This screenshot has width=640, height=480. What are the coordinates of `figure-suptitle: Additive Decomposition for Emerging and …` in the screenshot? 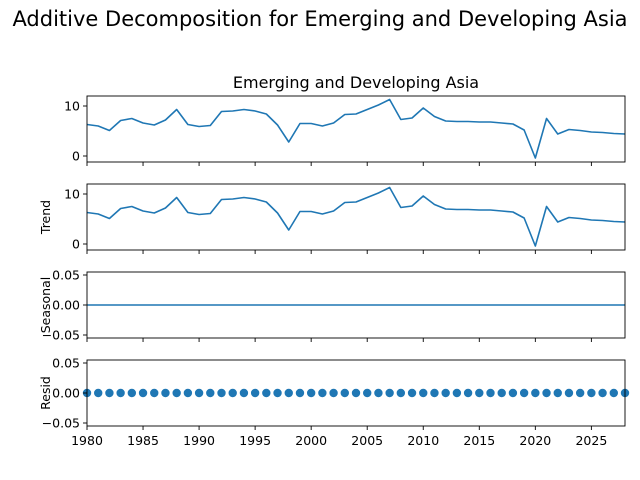 It's located at (319, 19).